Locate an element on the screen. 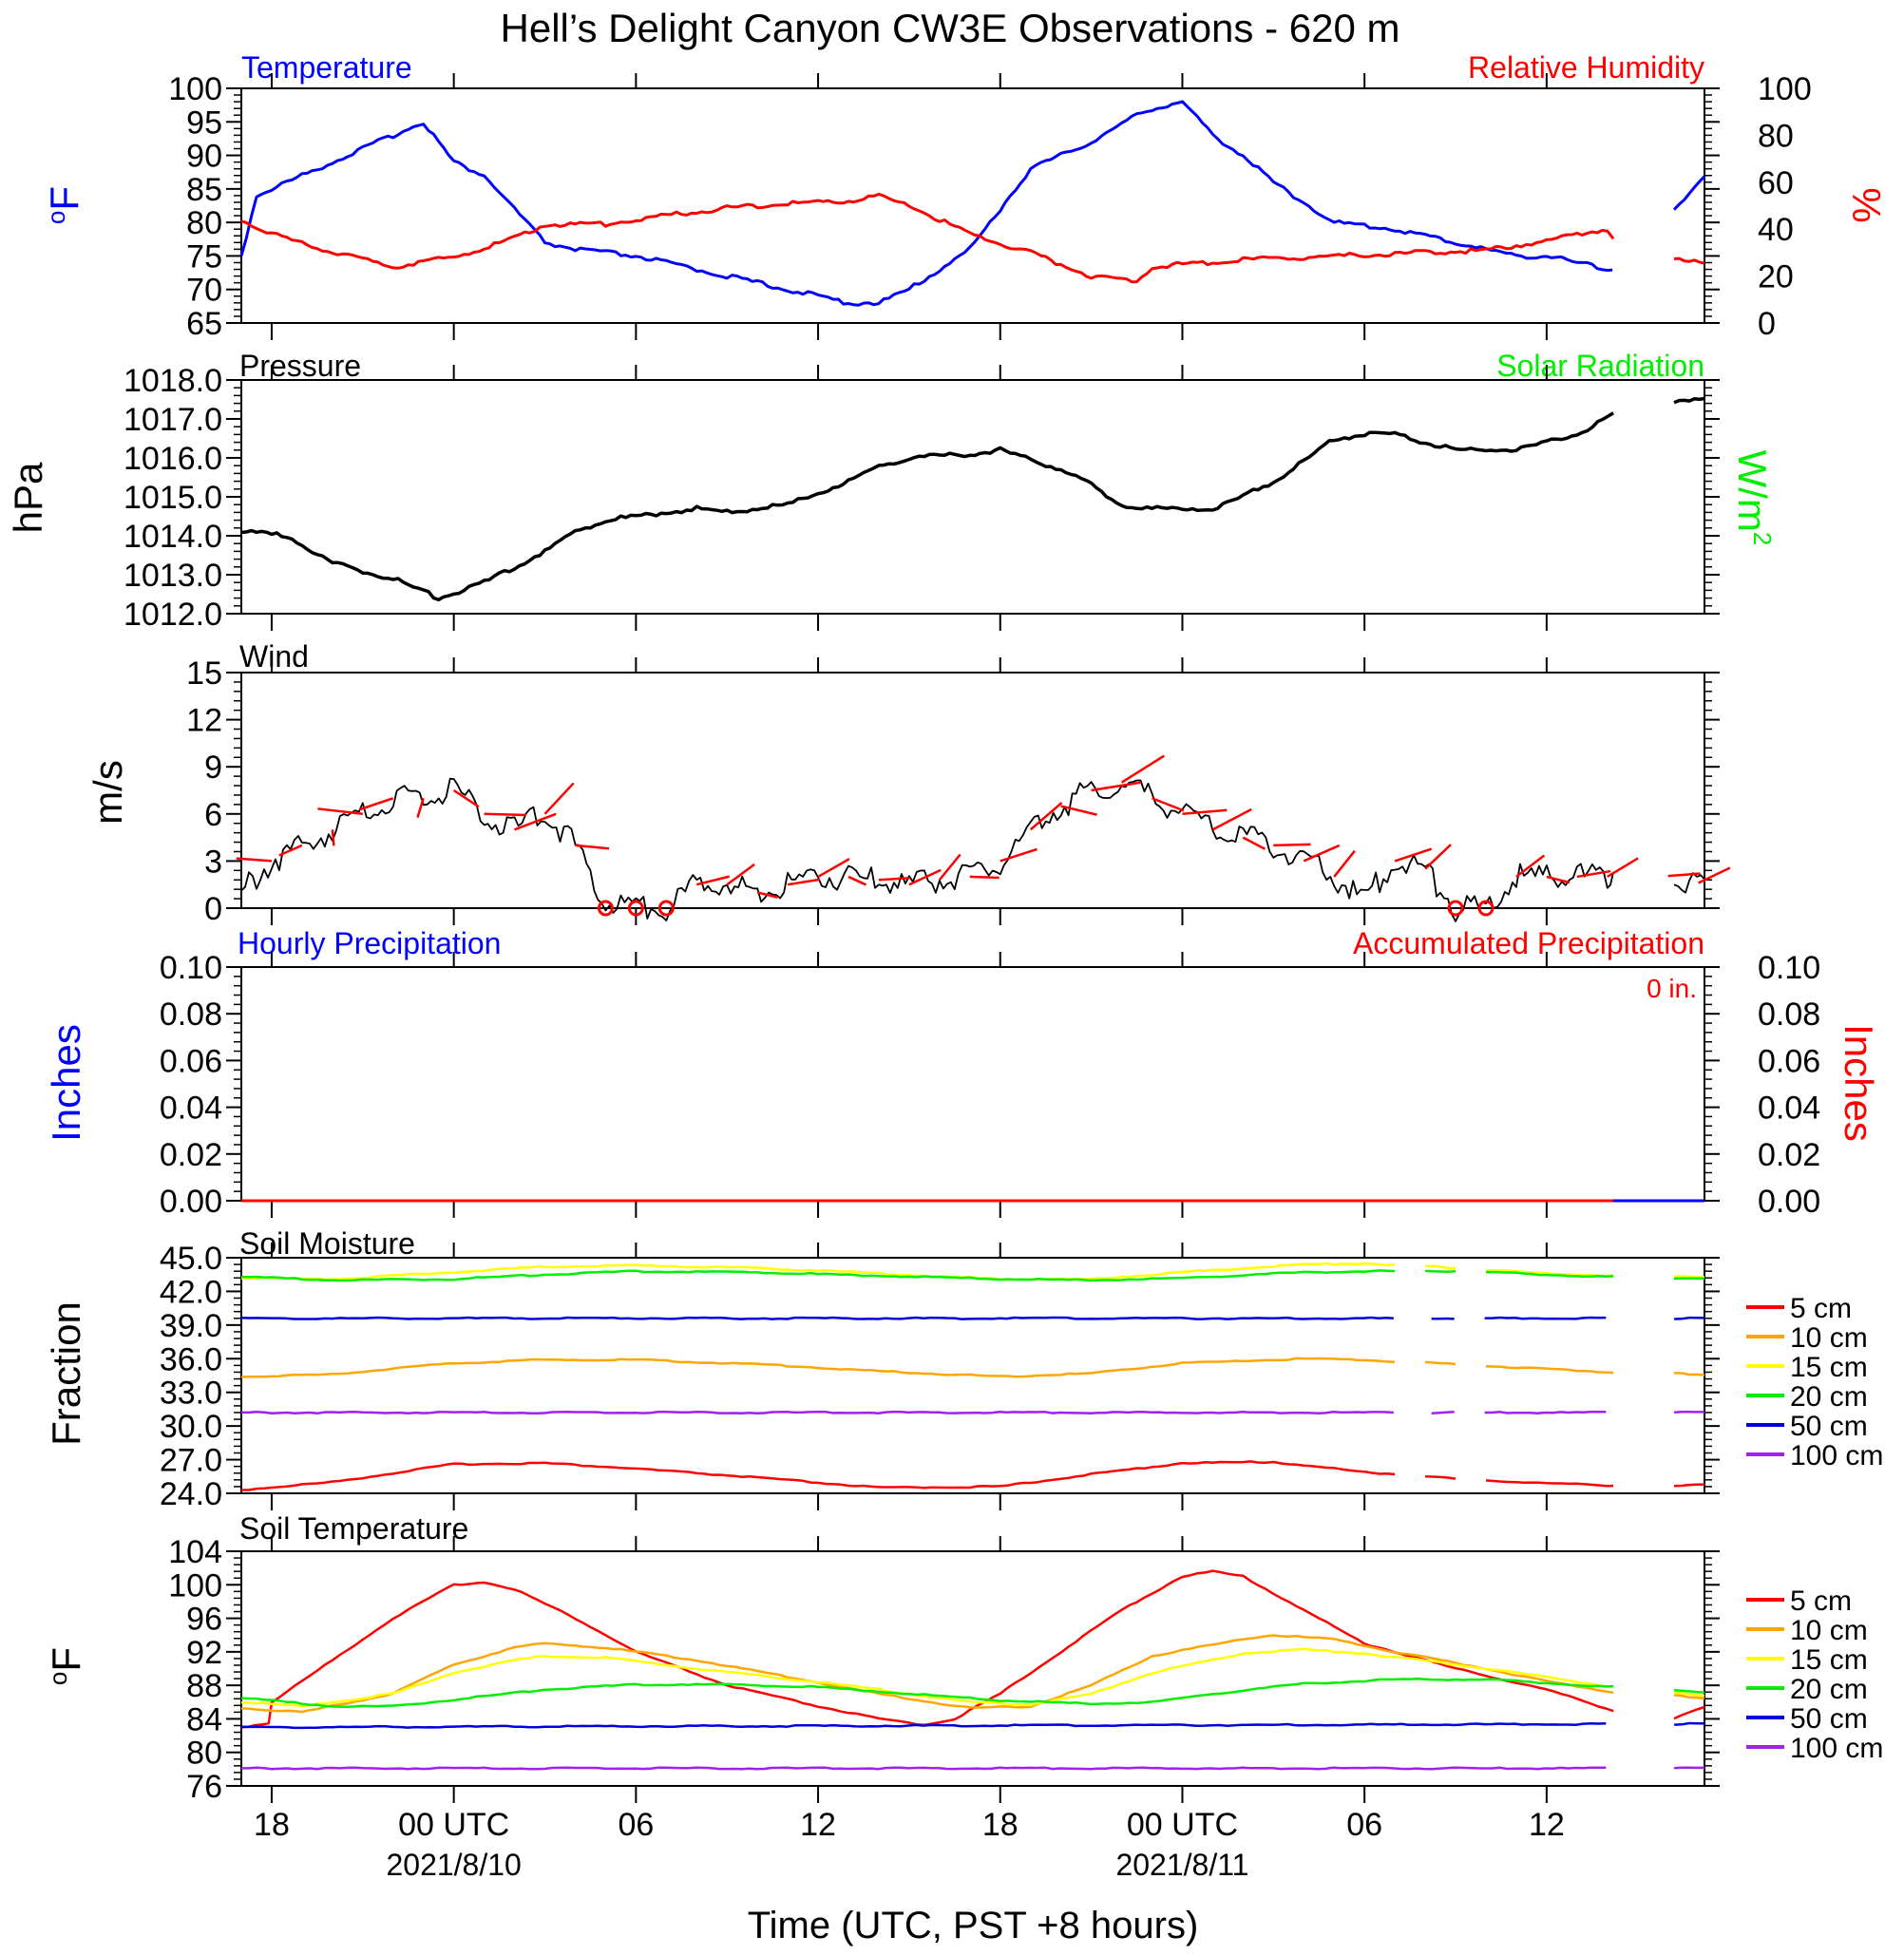 The height and width of the screenshot is (1955, 1904). y-right-tick-label: 80 is located at coordinates (1776, 136).